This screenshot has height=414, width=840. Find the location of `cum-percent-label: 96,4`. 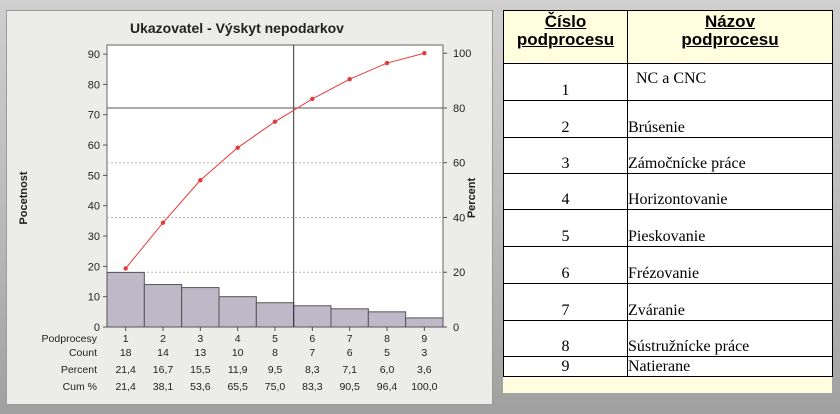

cum-percent-label: 96,4 is located at coordinates (387, 387).